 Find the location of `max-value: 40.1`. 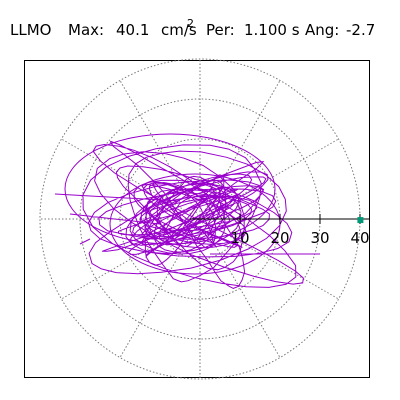

max-value: 40.1 is located at coordinates (133, 30).